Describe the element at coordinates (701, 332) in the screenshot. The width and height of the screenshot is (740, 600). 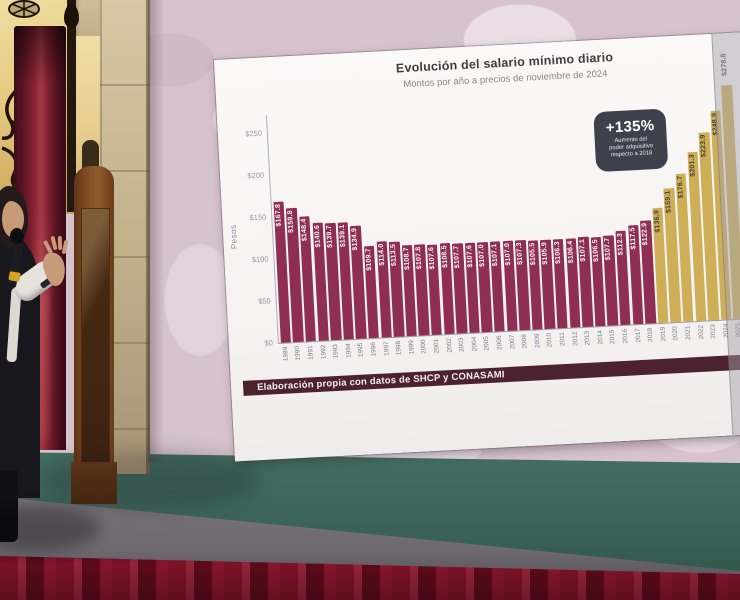
I see `x-tick-2022: 2022` at that location.